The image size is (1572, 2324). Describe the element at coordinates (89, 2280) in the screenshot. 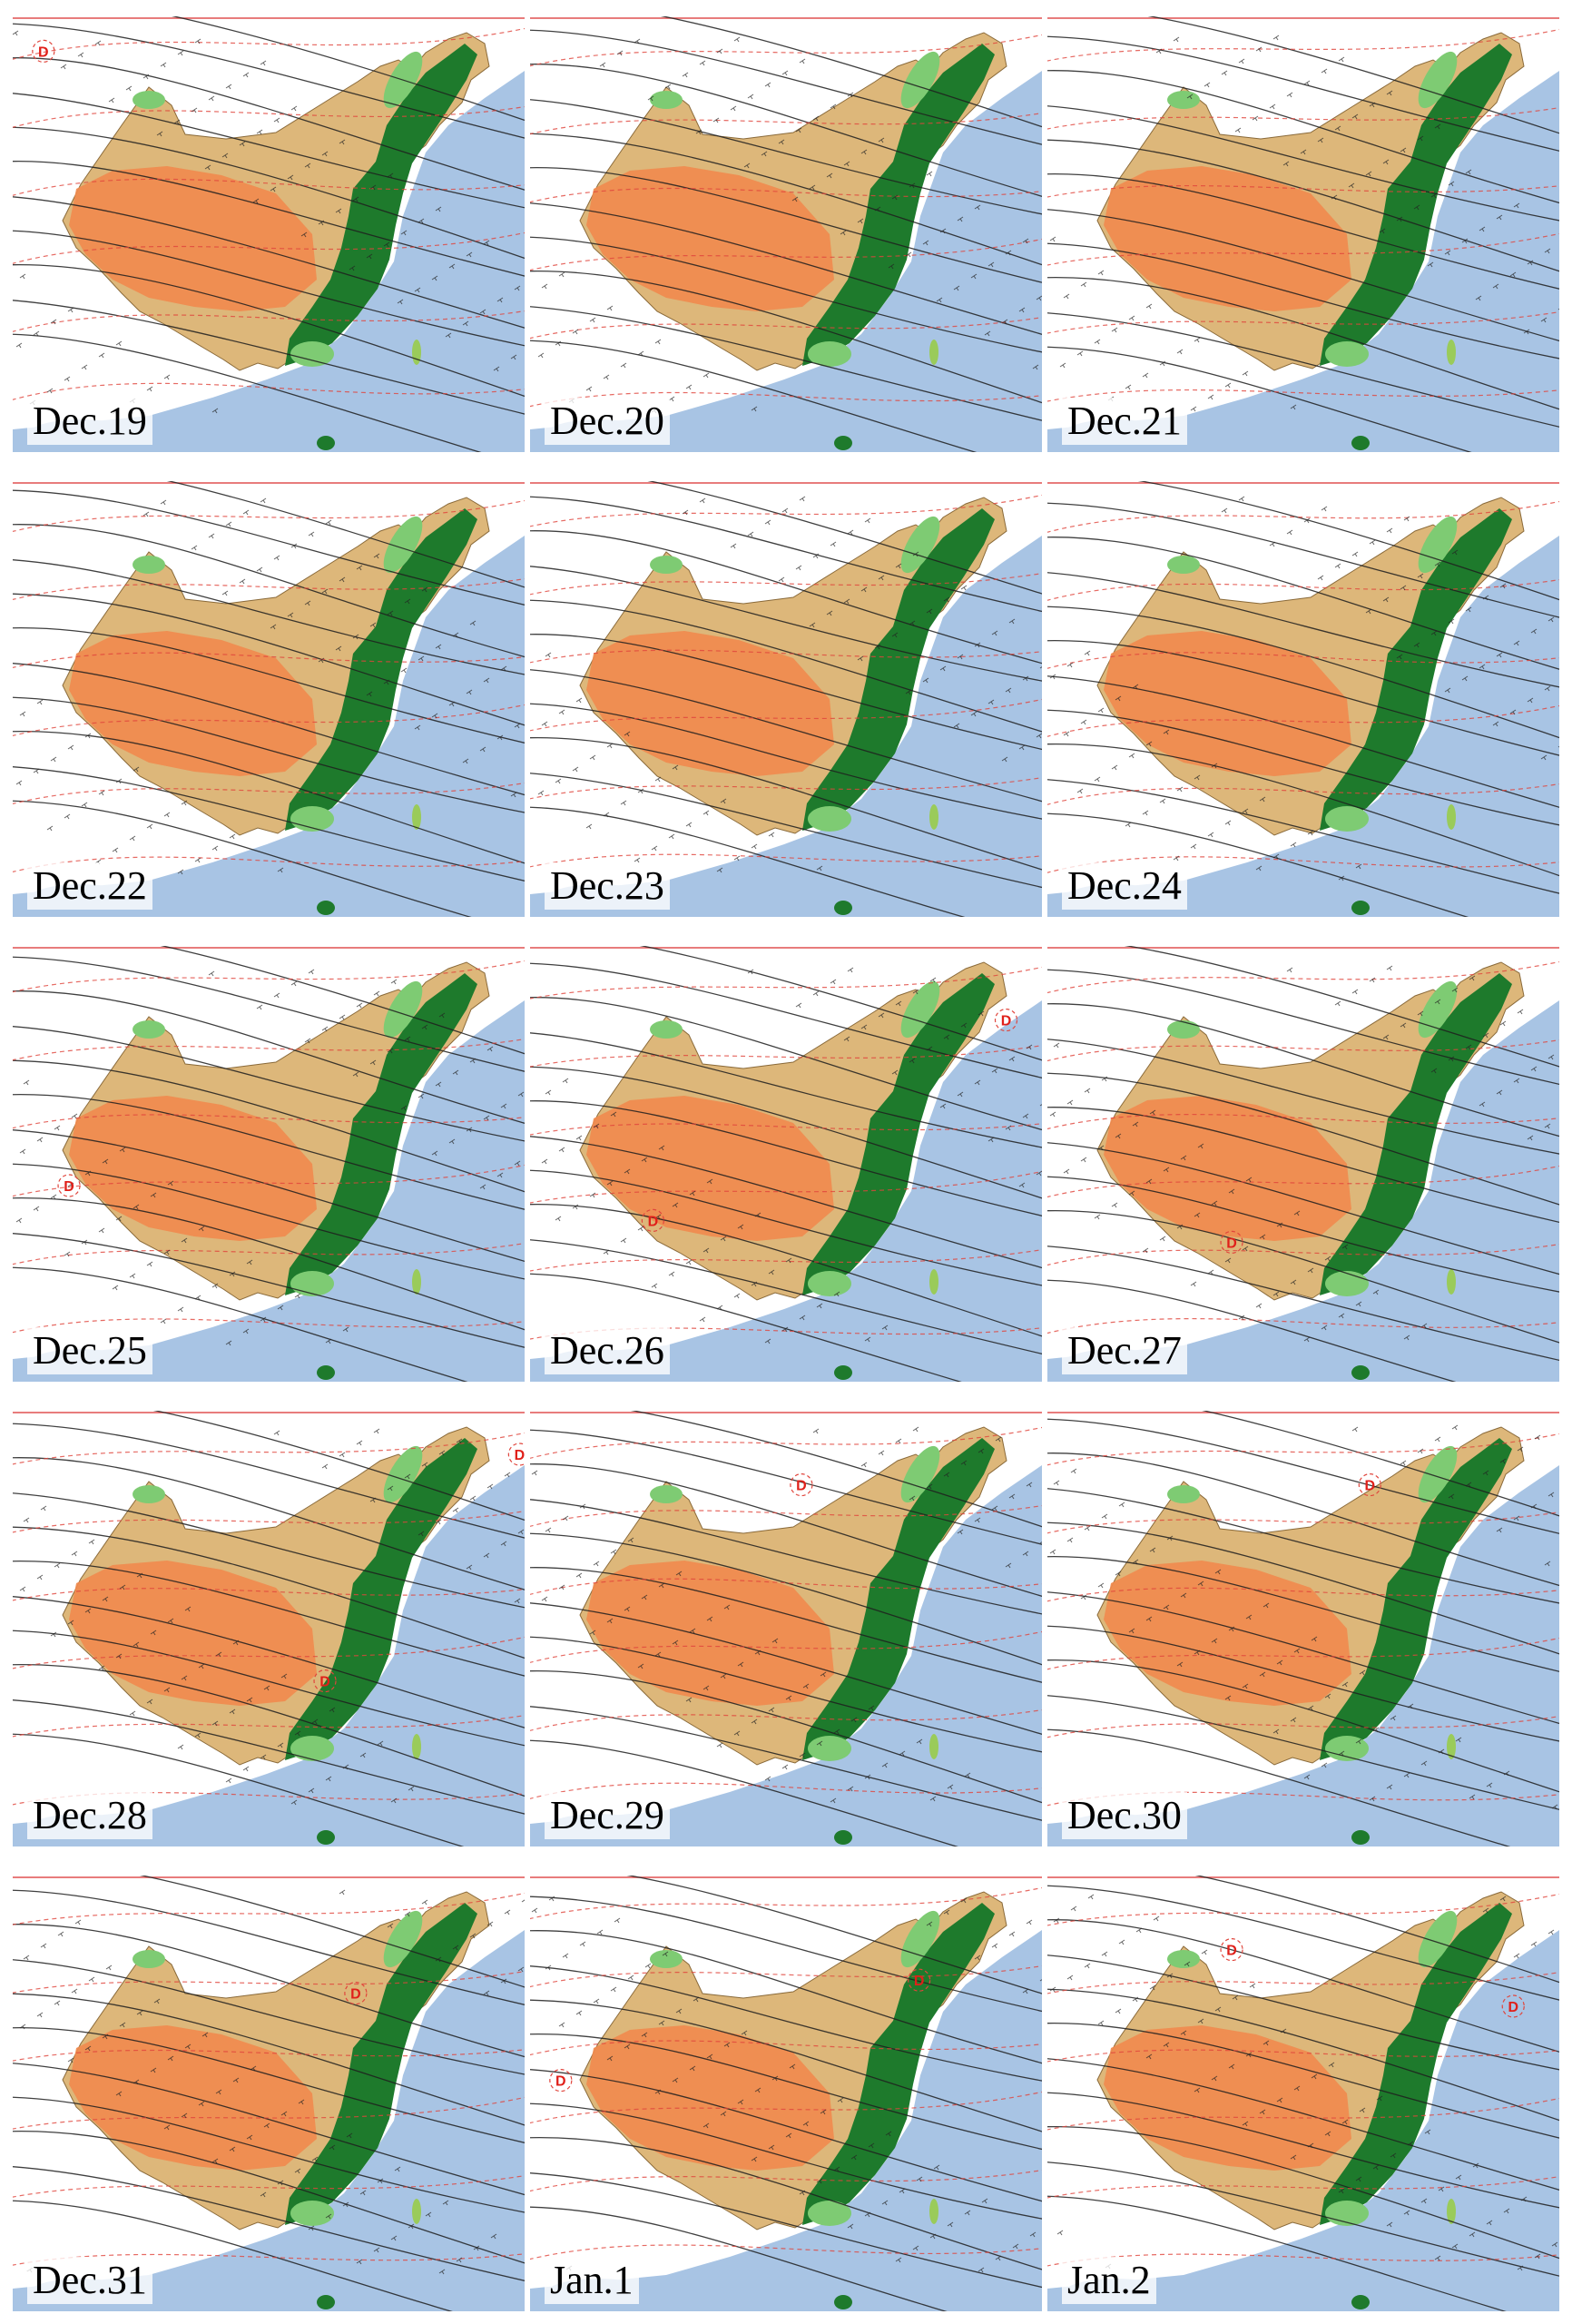

I see `panel-date-label: Dec.31` at that location.